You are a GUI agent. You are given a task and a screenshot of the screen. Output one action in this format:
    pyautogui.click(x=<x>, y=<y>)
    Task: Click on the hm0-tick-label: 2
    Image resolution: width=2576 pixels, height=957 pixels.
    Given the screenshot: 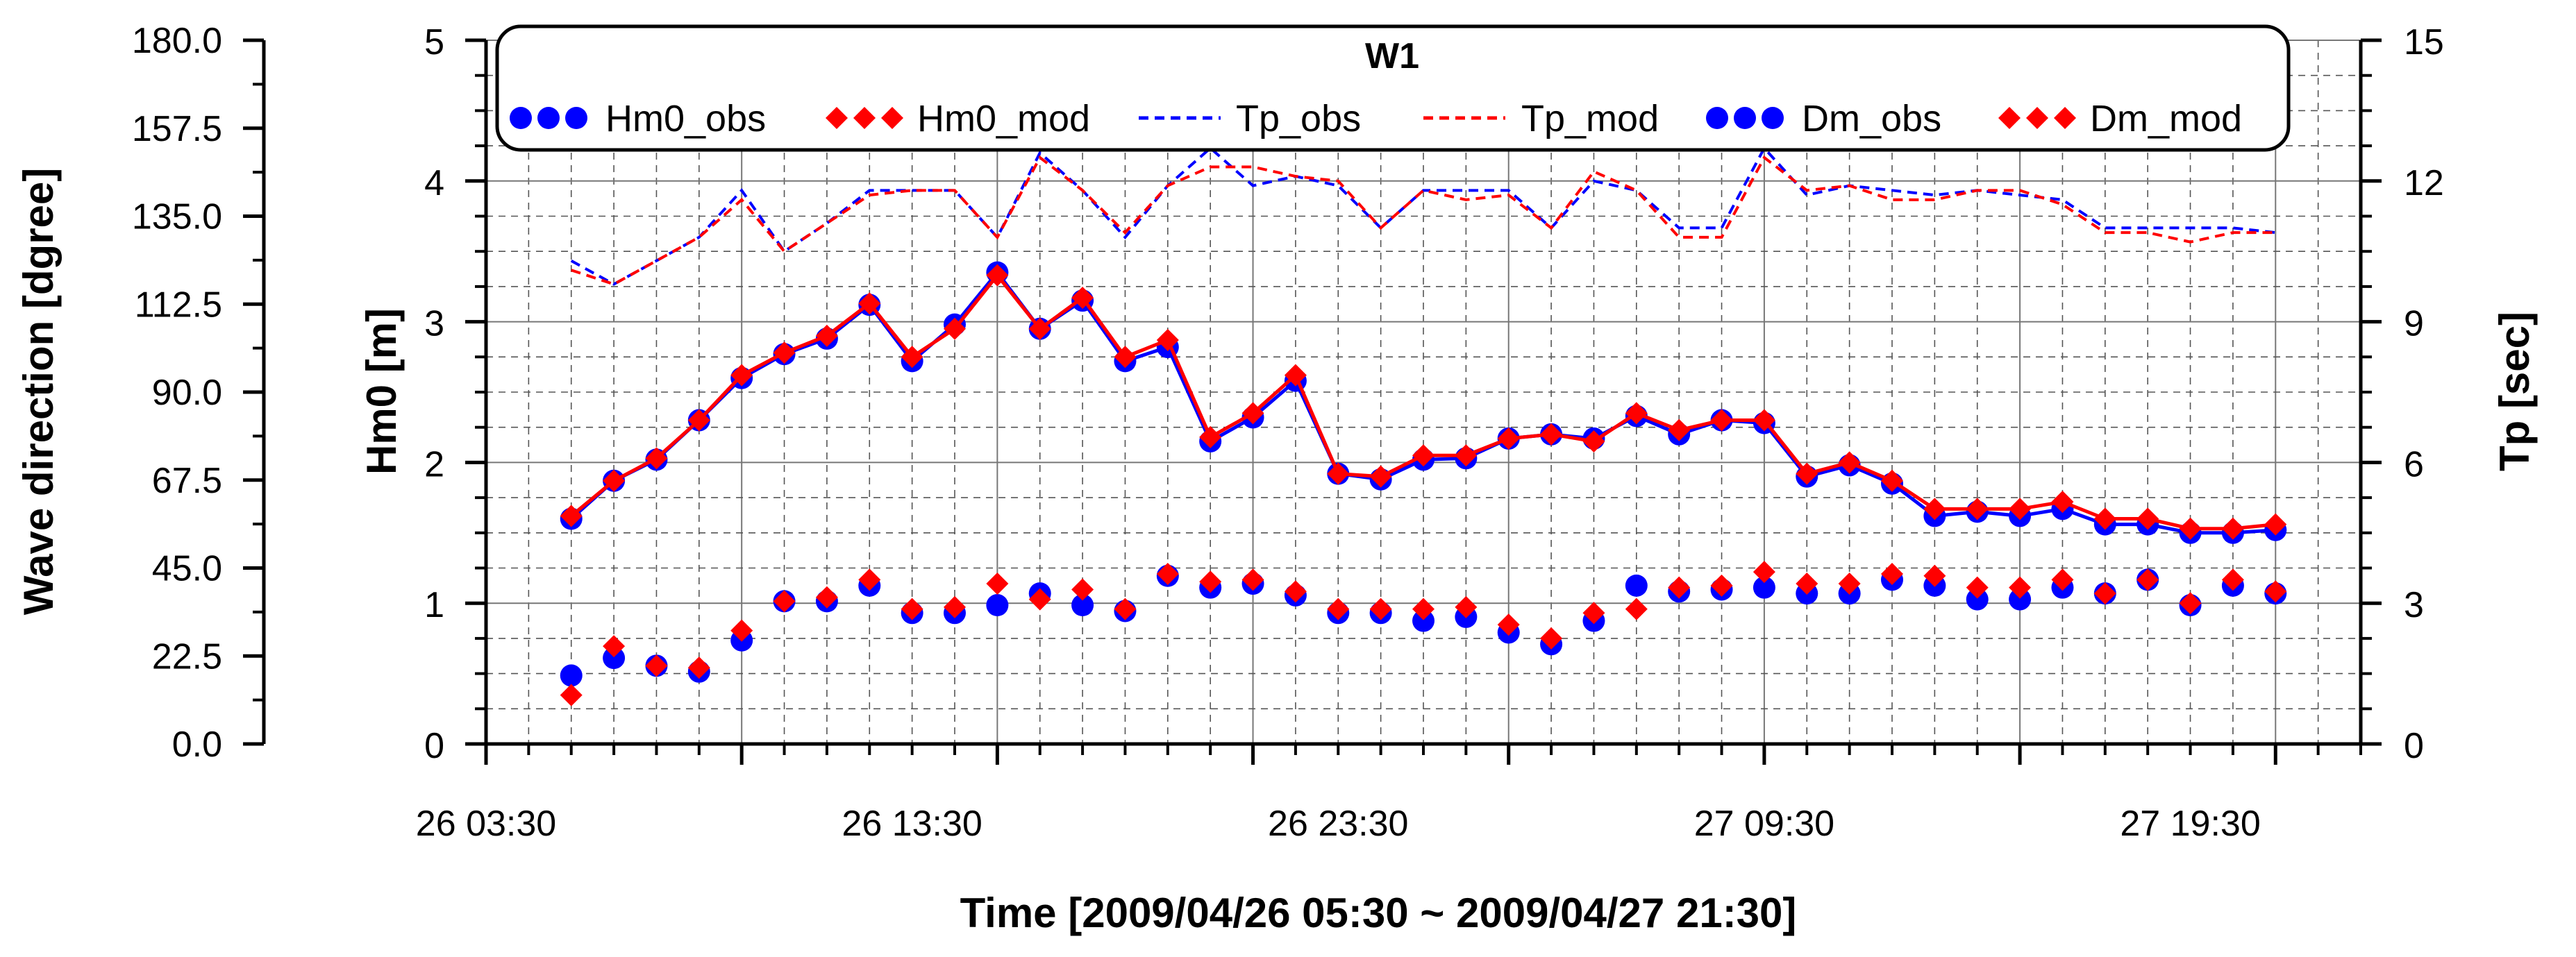 What is the action you would take?
    pyautogui.click(x=434, y=464)
    